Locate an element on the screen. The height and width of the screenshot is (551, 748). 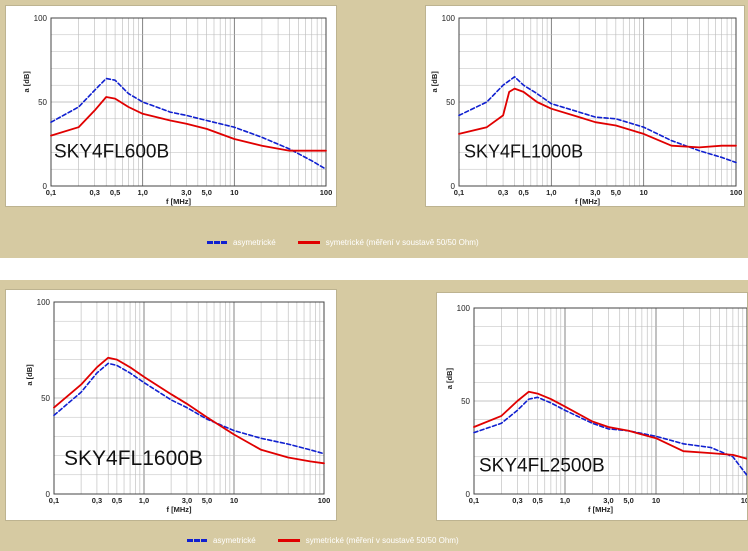
chart-title: SKY4FL2500B is located at coordinates (542, 466).